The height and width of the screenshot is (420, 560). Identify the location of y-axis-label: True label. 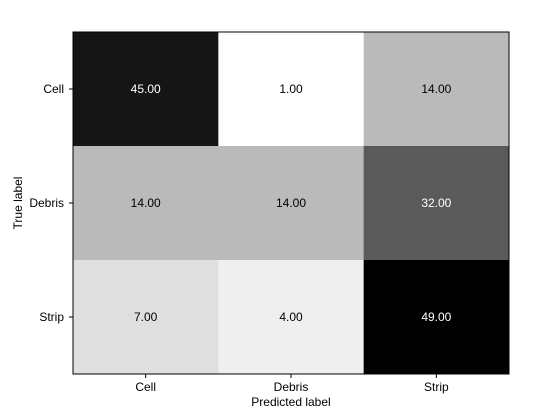
(18, 203).